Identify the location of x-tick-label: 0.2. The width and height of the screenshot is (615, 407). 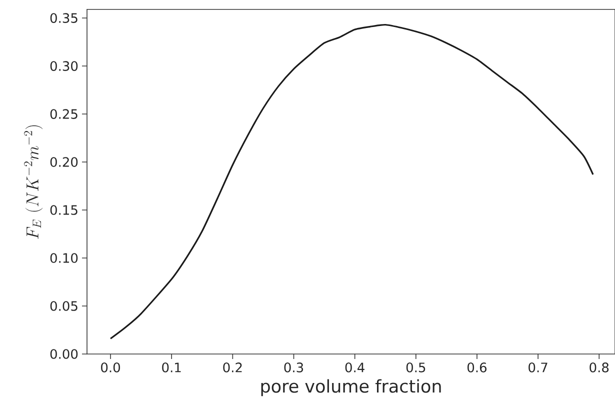
(232, 367).